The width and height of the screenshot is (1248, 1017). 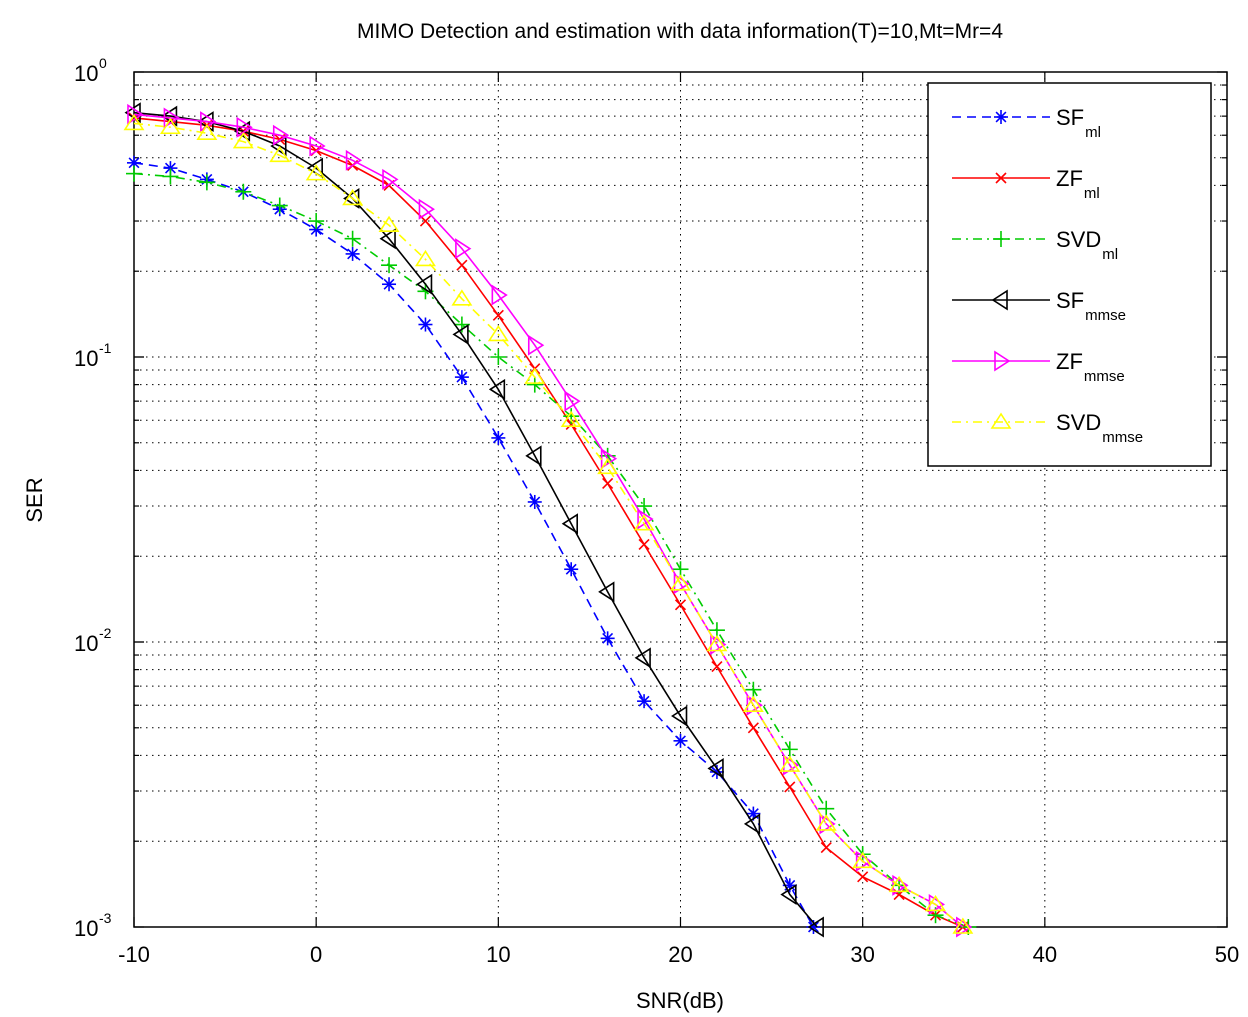 What do you see at coordinates (862, 954) in the screenshot?
I see `x-tick-label: 30` at bounding box center [862, 954].